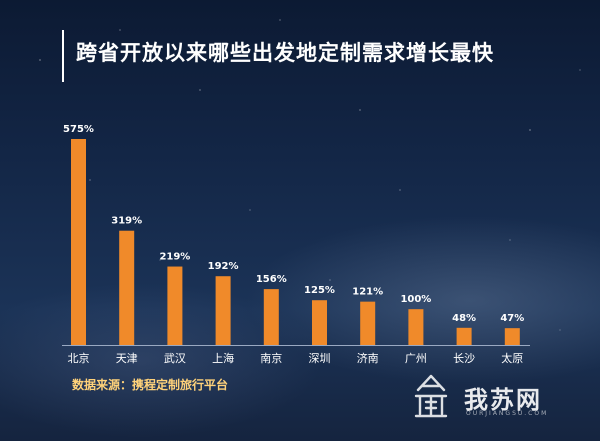 This screenshot has width=600, height=441. What do you see at coordinates (271, 317) in the screenshot?
I see `bar-南京` at bounding box center [271, 317].